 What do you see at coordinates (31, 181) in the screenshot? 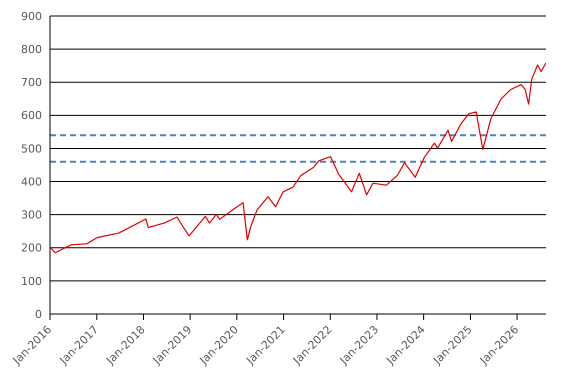
I see `y-tick-label: 400` at bounding box center [31, 181].